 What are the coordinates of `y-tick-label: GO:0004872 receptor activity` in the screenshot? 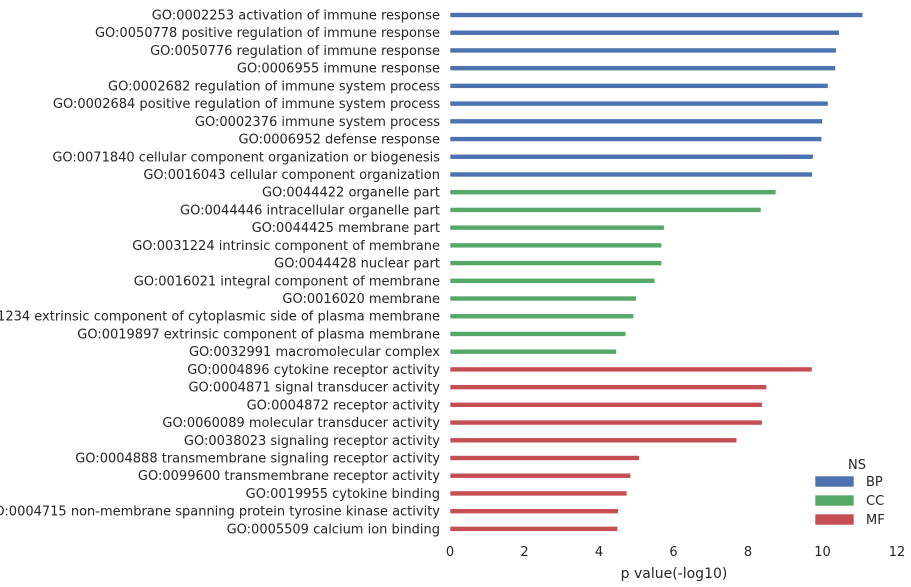 It's located at (344, 405).